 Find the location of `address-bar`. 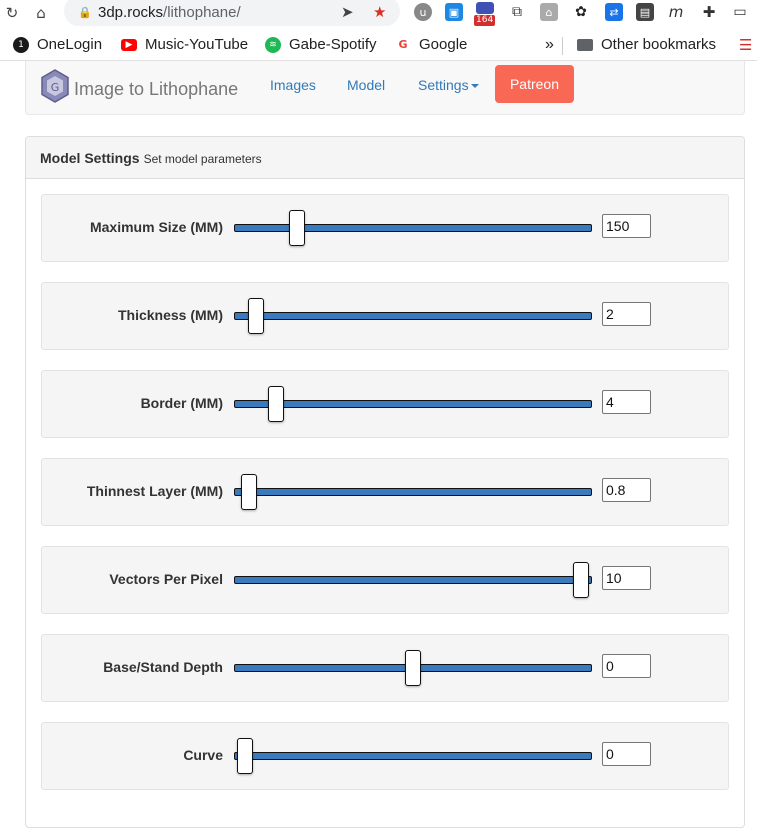

address-bar is located at coordinates (232, 13).